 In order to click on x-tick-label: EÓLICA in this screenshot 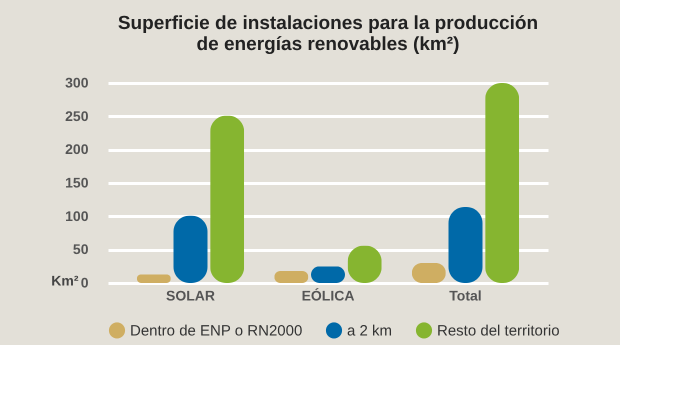, I will do `click(328, 296)`.